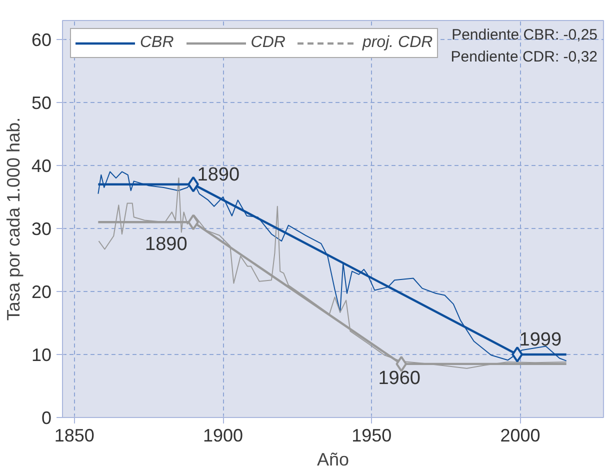 This screenshot has width=605, height=472. I want to click on annotation: 1999, so click(540, 339).